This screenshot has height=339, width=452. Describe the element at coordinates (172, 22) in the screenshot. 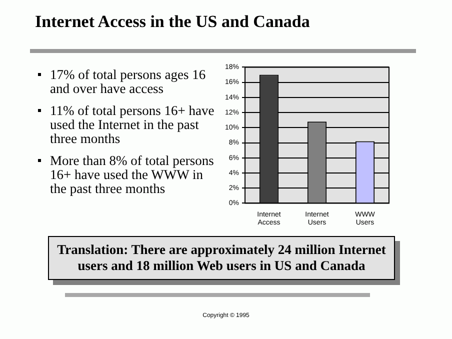

I see `chart-title: Internet Access in the US and Canada` at that location.